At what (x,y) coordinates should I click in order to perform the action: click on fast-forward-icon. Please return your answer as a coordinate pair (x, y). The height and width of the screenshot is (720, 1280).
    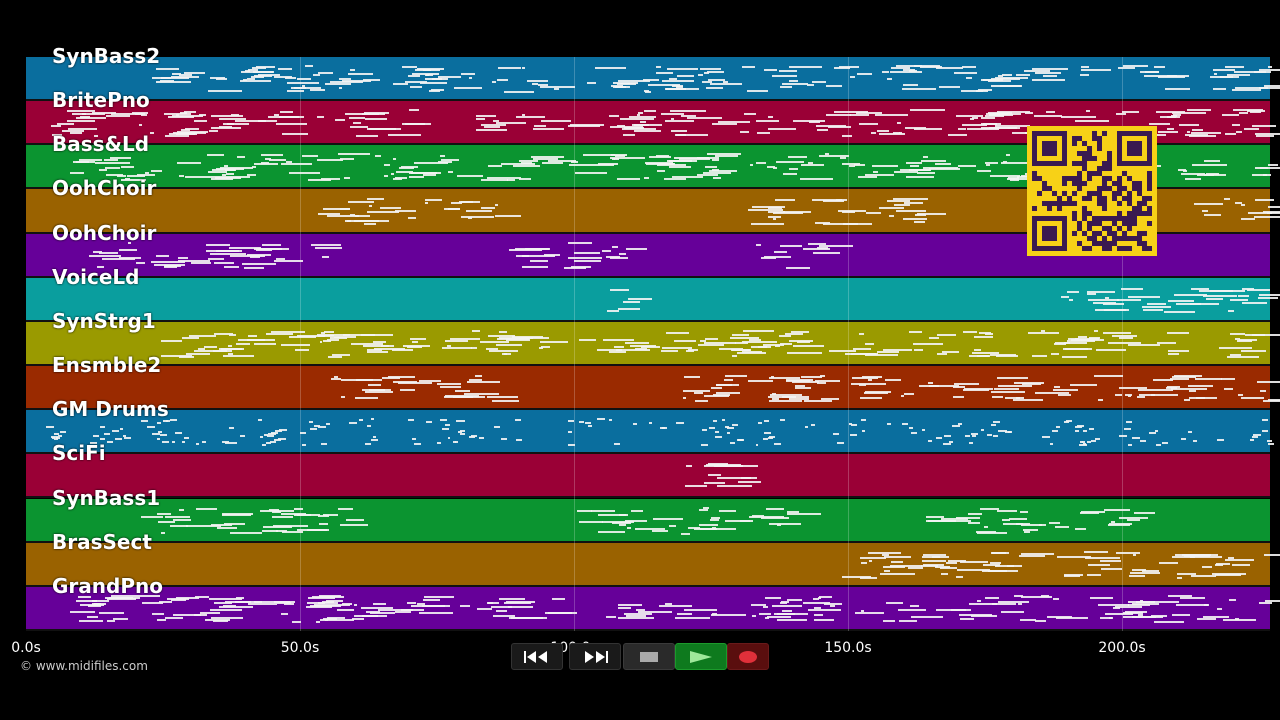
    Looking at the image, I should click on (596, 656).